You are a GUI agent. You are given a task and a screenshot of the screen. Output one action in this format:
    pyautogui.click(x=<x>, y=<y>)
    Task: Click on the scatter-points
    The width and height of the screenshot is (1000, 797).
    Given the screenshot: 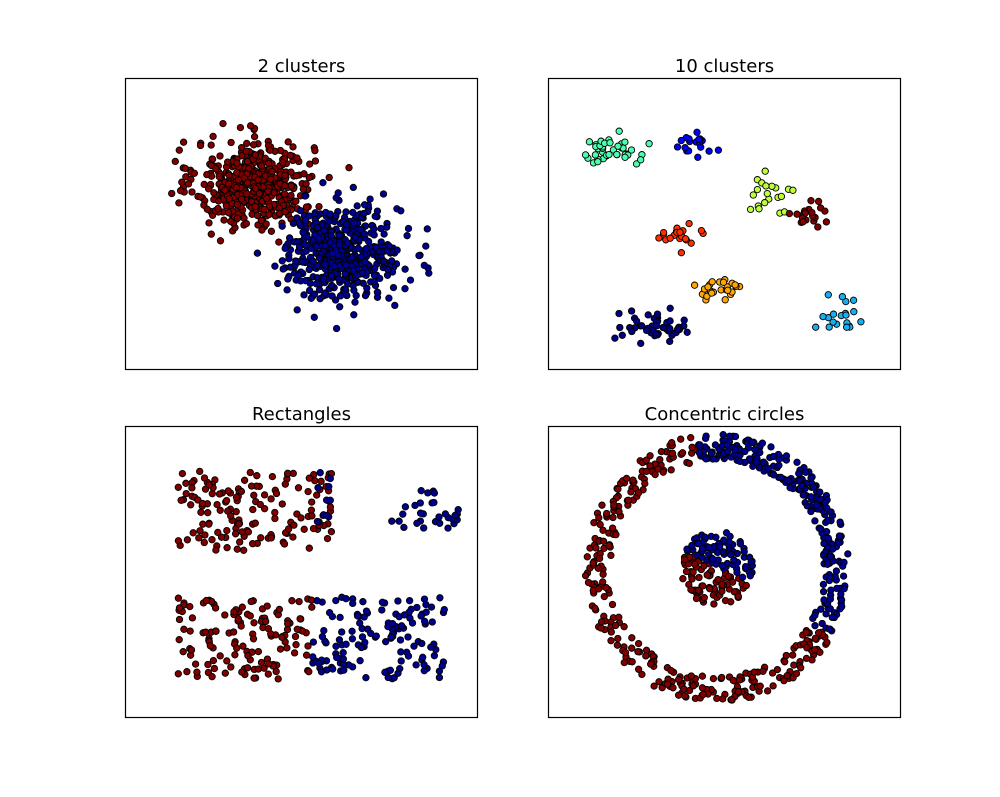 What is the action you would take?
    pyautogui.click(x=716, y=567)
    